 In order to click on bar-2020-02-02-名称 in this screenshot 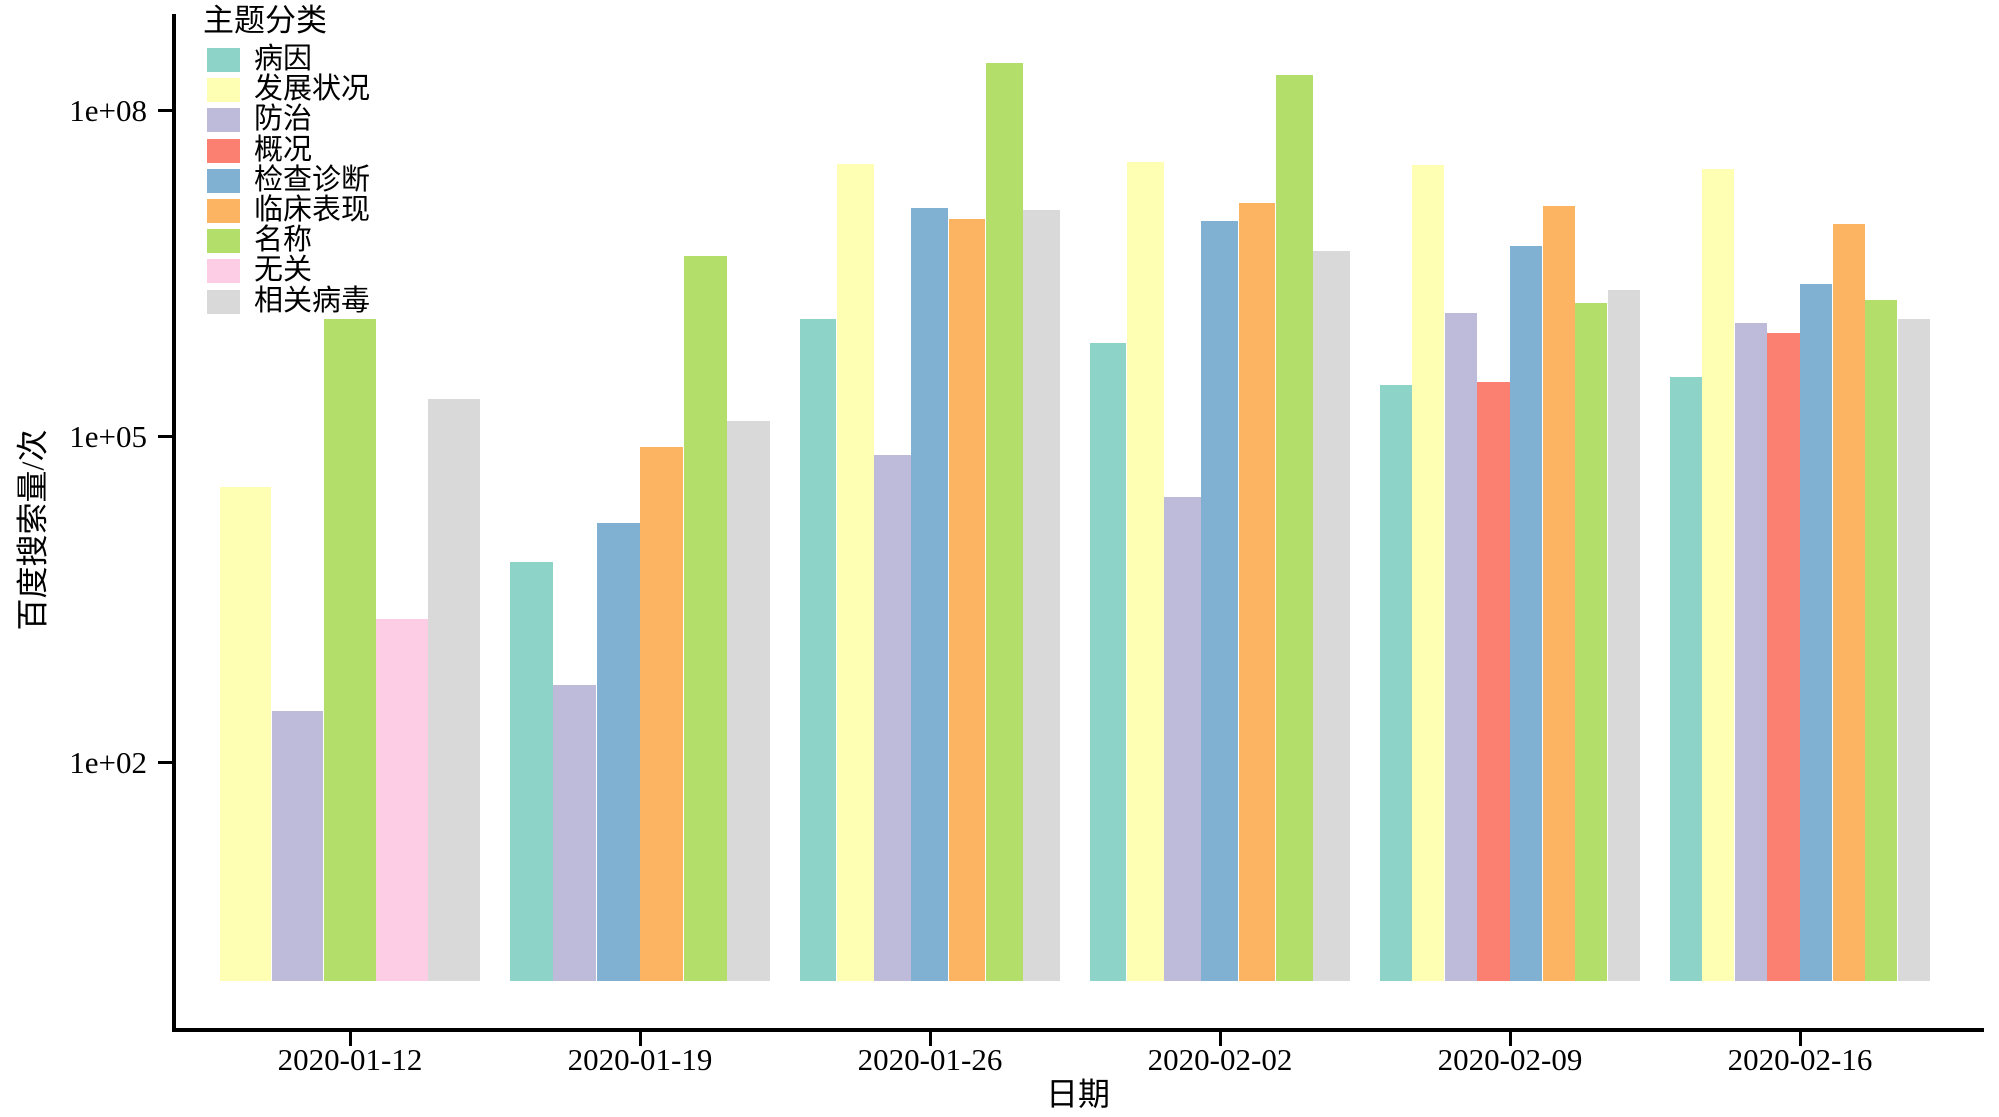, I will do `click(1294, 527)`.